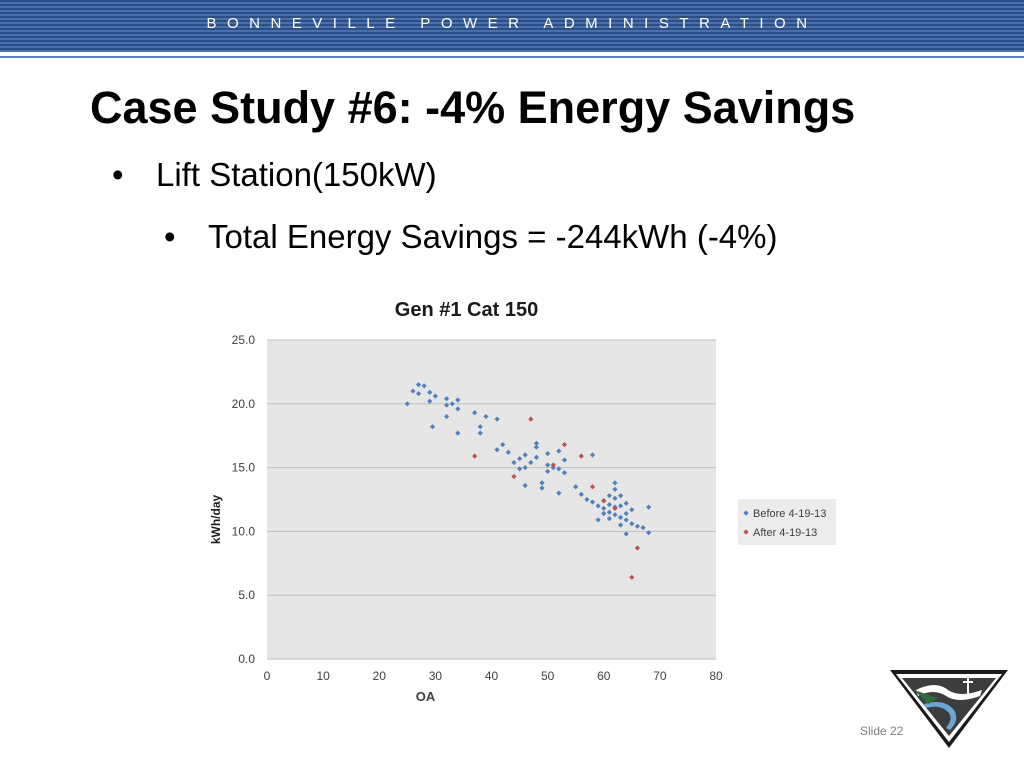 The image size is (1024, 768). Describe the element at coordinates (323, 676) in the screenshot. I see `x-tick-label: 10` at that location.